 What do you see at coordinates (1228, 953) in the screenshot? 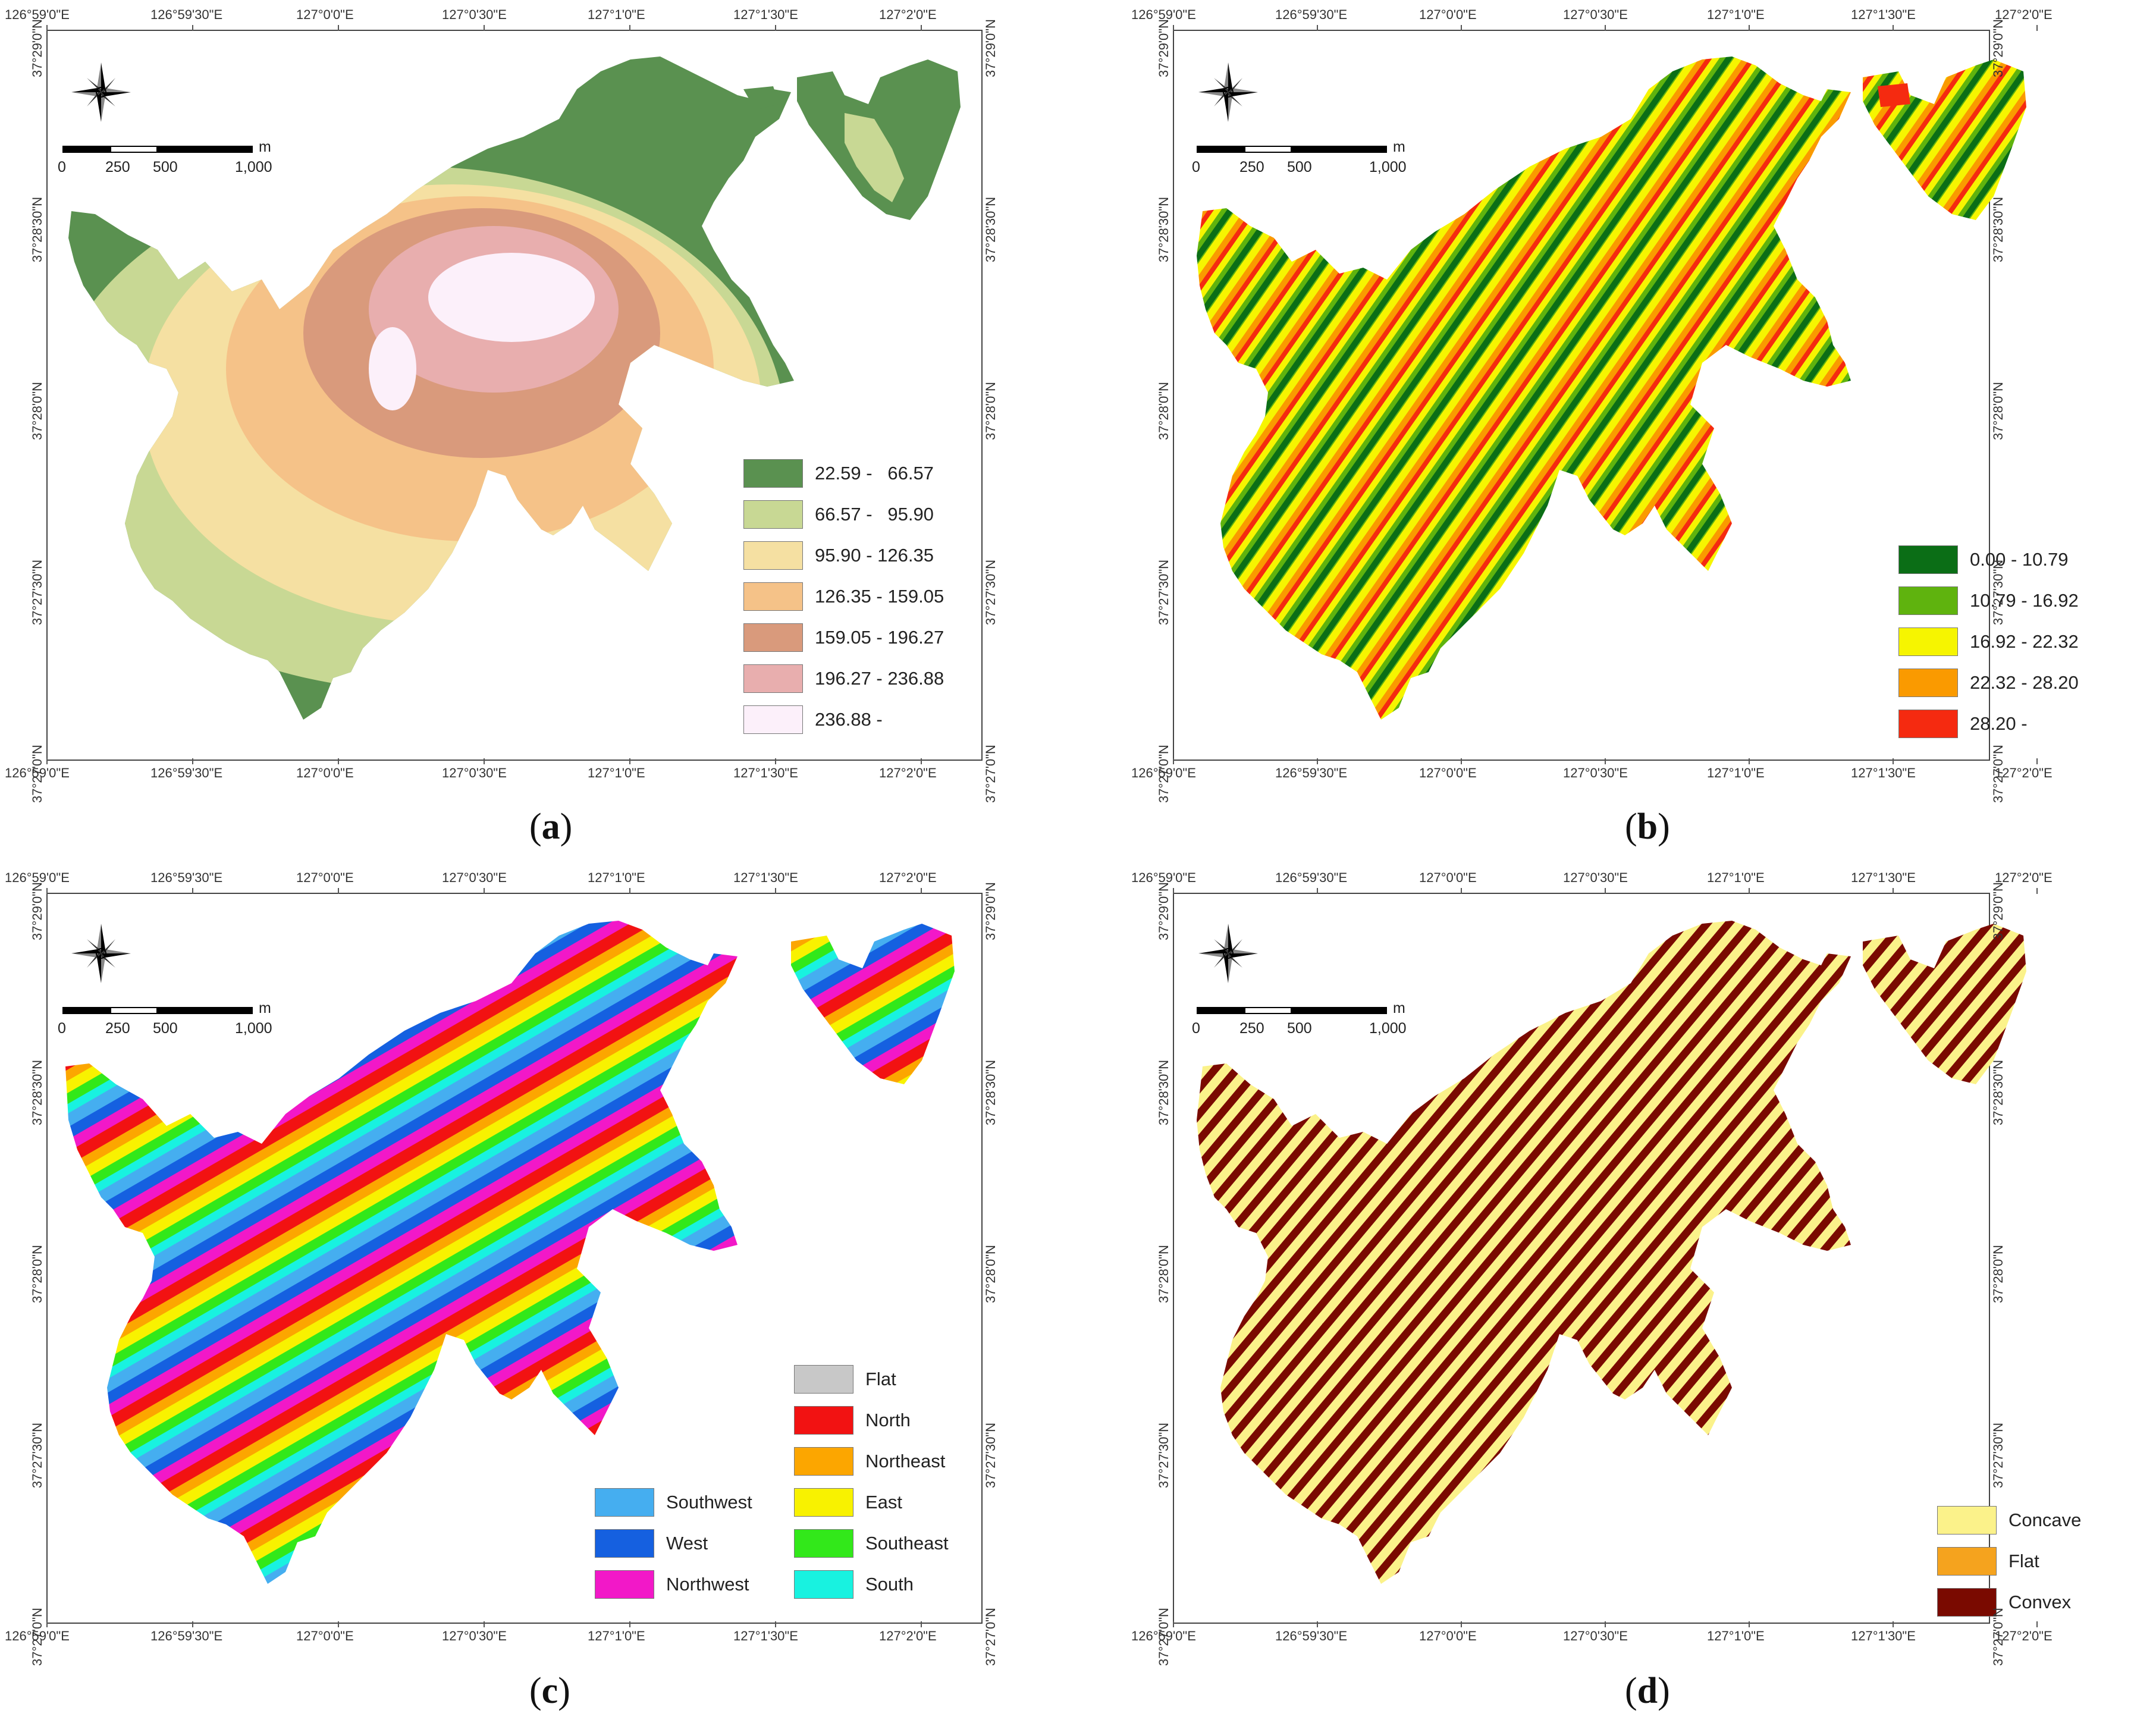
I see `north-arrow-compass-rose-icon` at bounding box center [1228, 953].